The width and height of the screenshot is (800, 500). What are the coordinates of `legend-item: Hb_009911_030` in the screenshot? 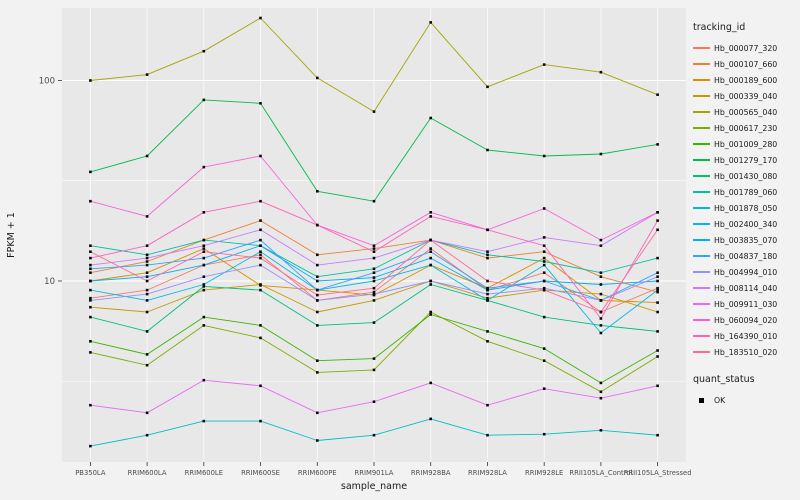 It's located at (746, 304).